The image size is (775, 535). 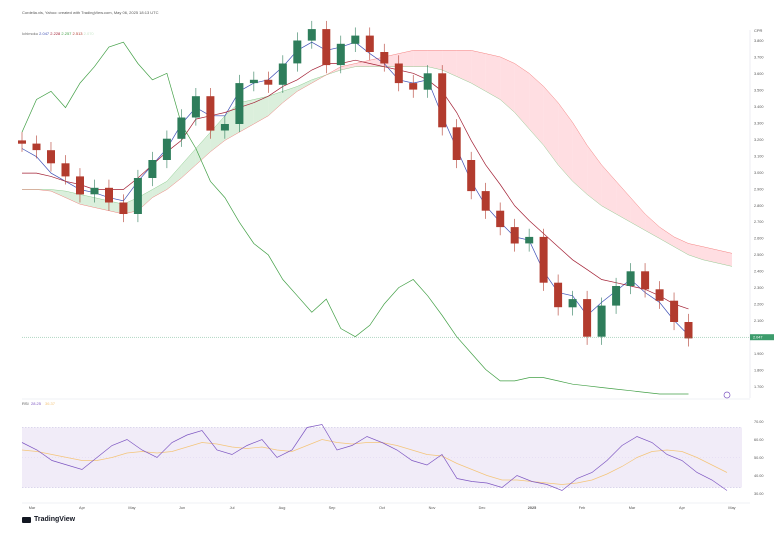 I want to click on price-axis-unit: CPR, so click(x=758, y=30).